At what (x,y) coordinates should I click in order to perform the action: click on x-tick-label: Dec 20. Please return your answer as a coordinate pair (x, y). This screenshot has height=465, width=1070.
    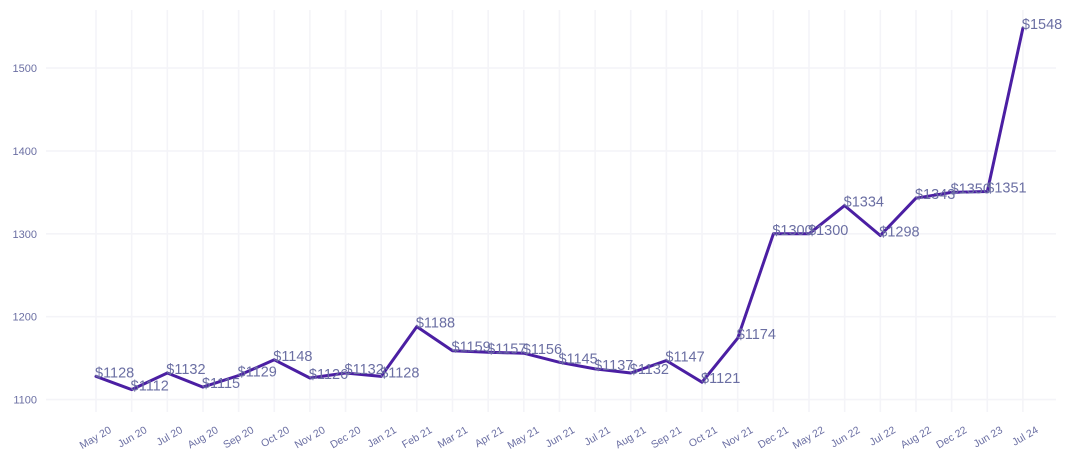
    Looking at the image, I should click on (345, 437).